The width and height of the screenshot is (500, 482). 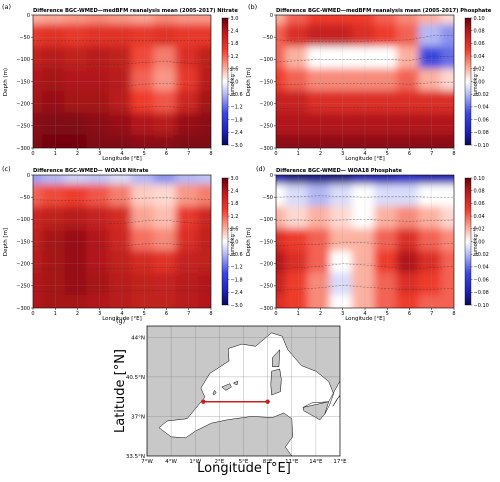 What do you see at coordinates (237, 293) in the screenshot?
I see `colorbar-tick-label: −2.4` at bounding box center [237, 293].